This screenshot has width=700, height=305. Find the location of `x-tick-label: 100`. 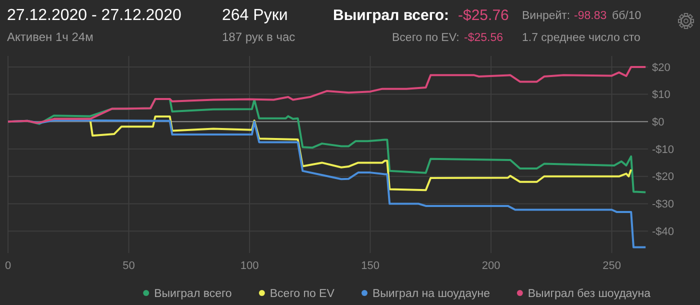

x-tick-label: 100 is located at coordinates (249, 266).